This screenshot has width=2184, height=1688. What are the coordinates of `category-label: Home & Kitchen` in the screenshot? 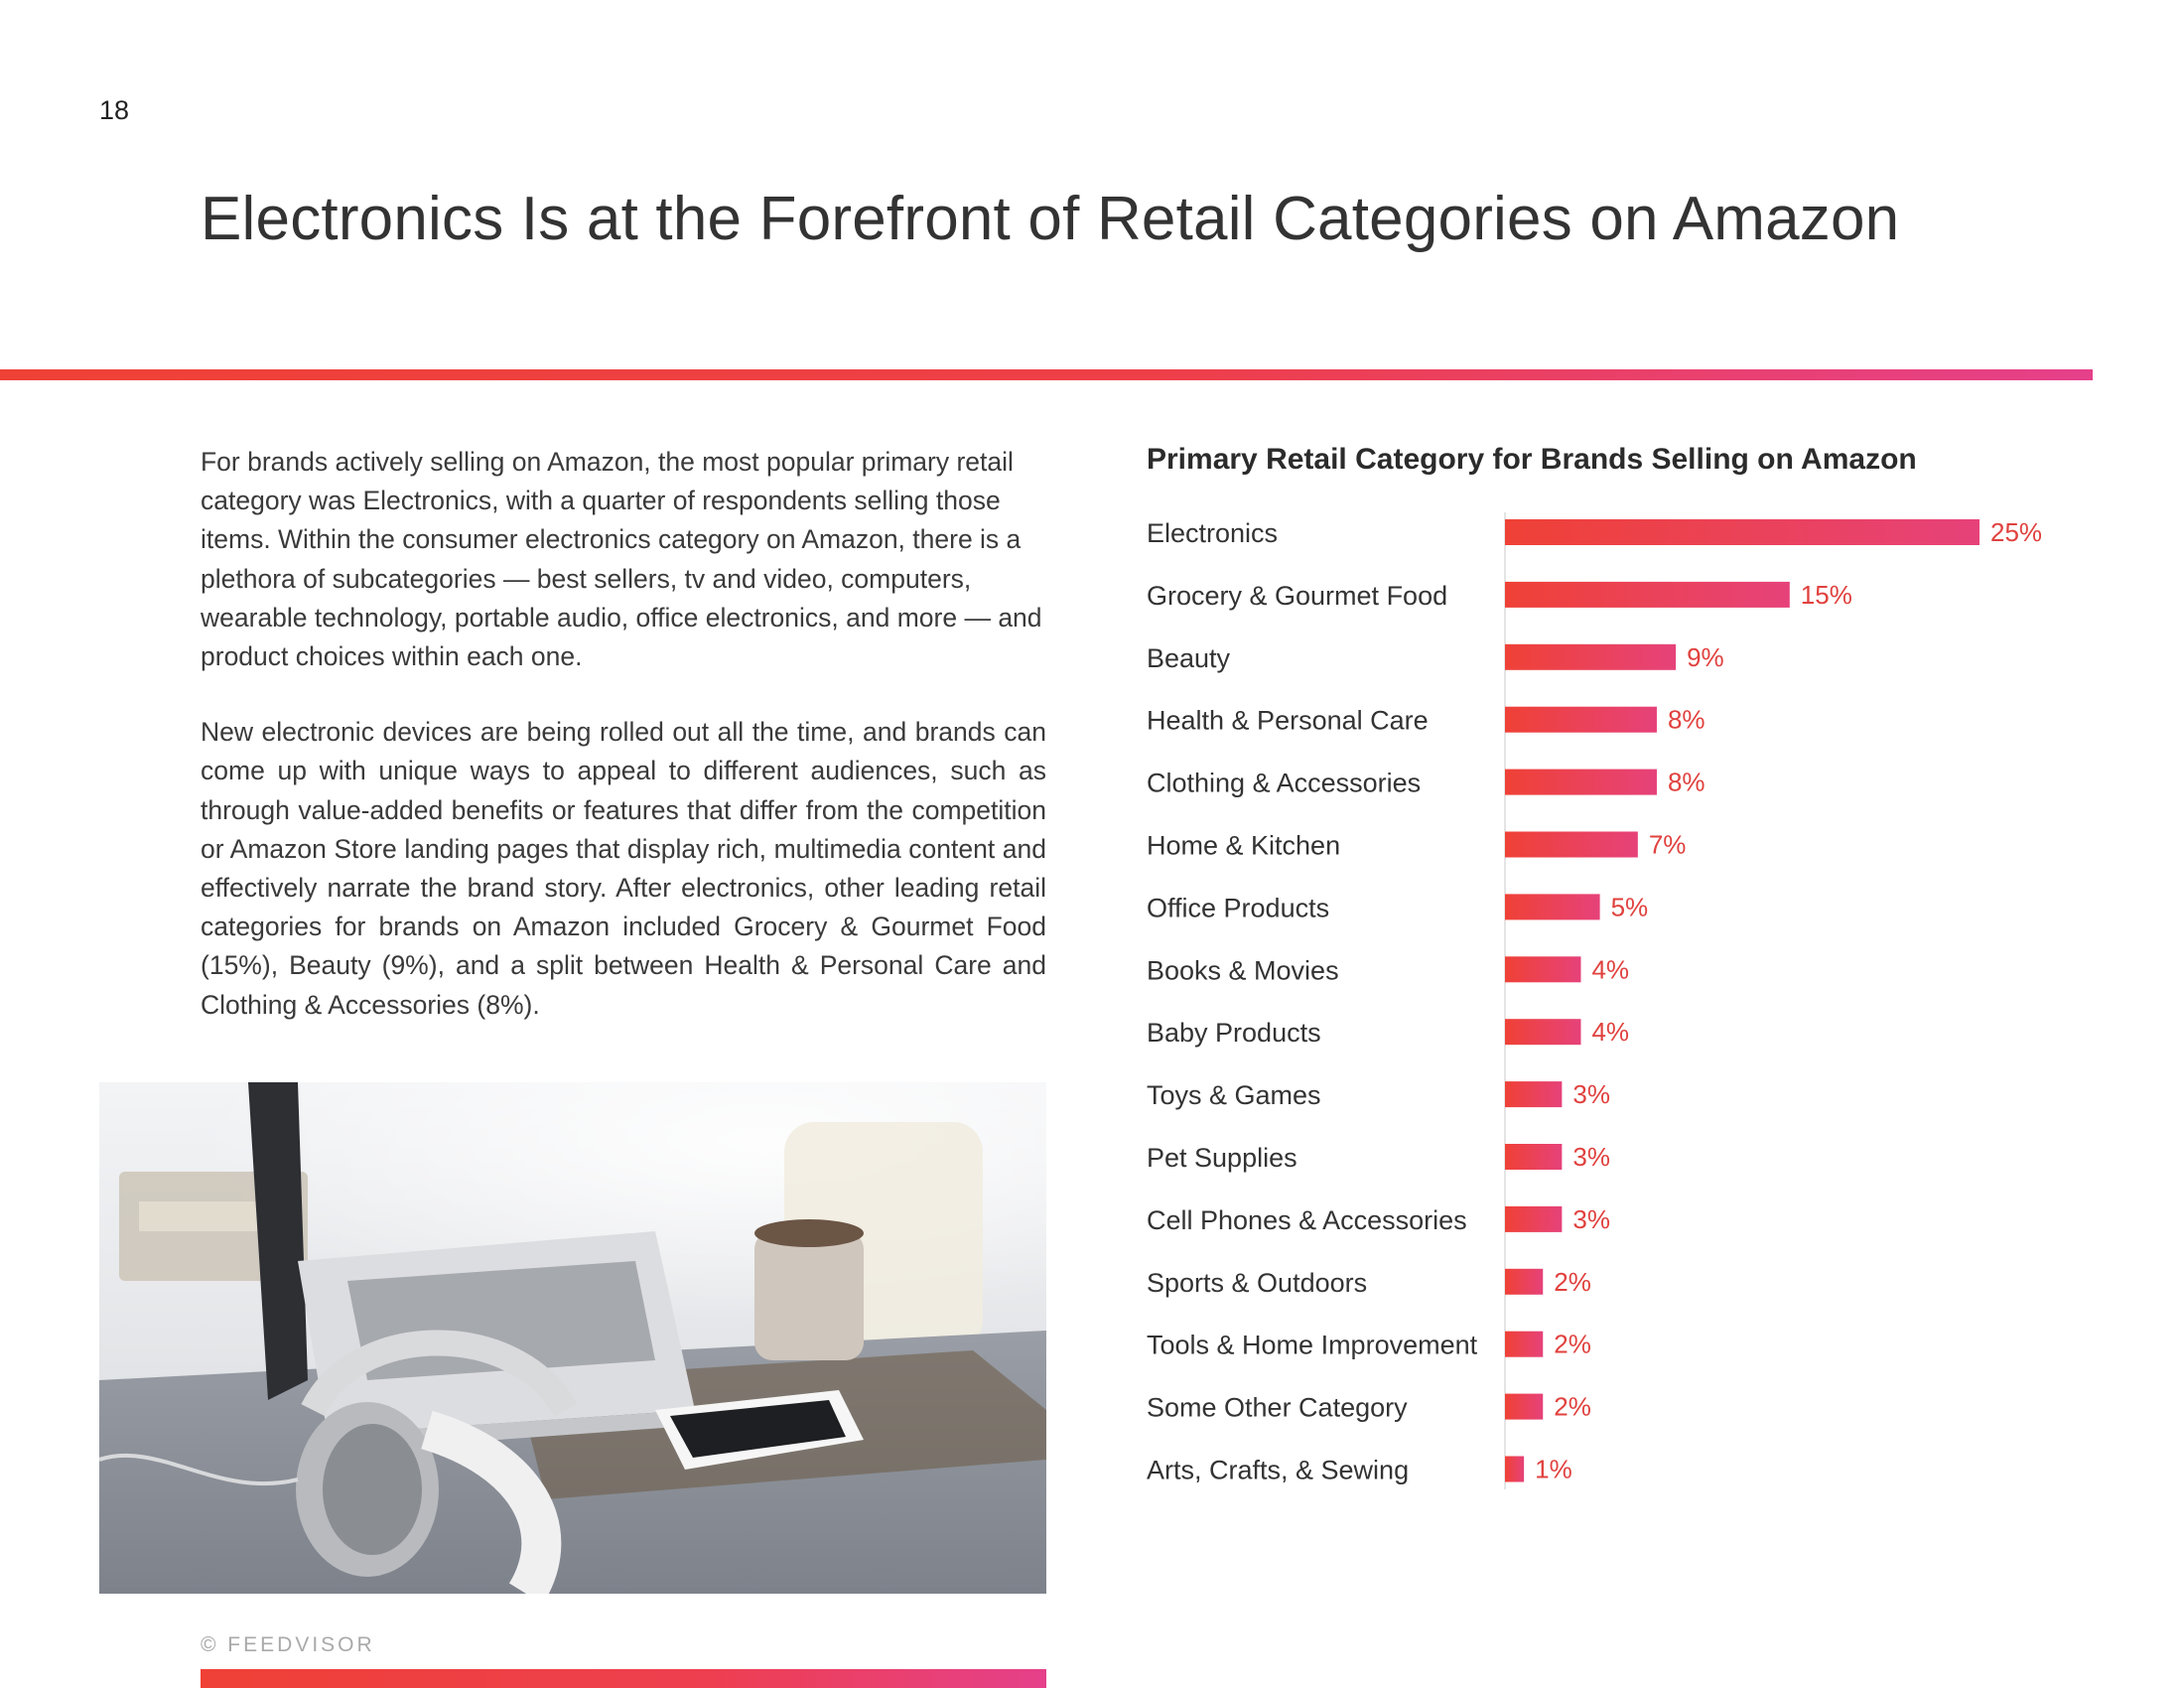 It's located at (1243, 846).